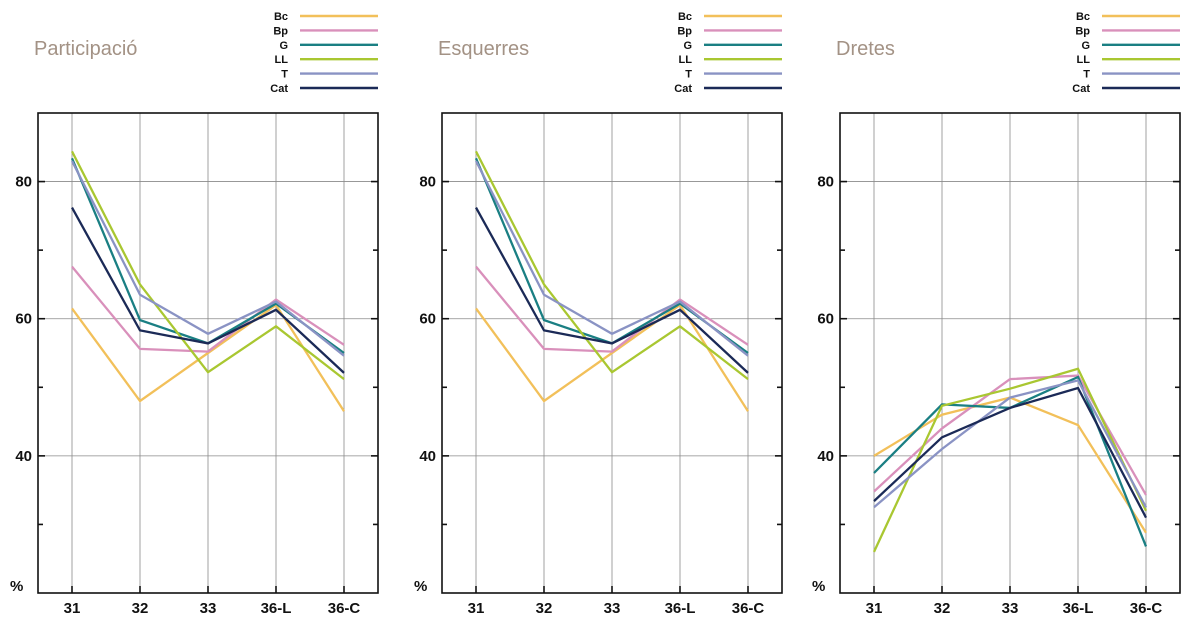 The width and height of the screenshot is (1200, 641). What do you see at coordinates (865, 49) in the screenshot?
I see `chart-title: Dretes` at bounding box center [865, 49].